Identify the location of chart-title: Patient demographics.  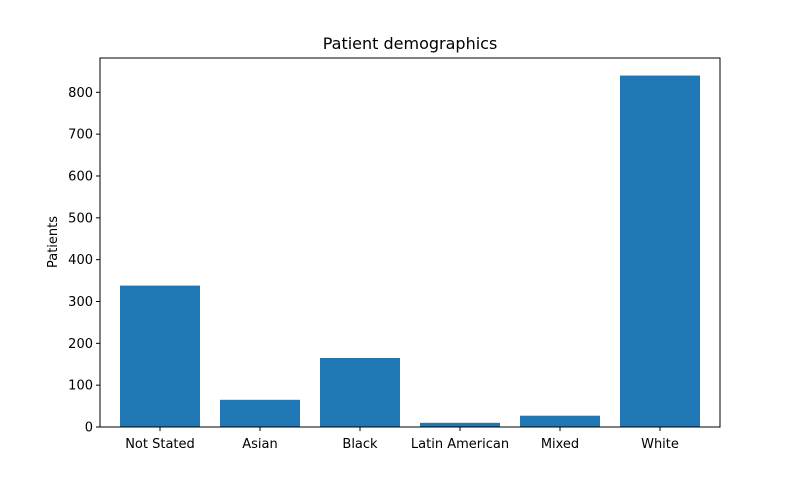
(410, 43).